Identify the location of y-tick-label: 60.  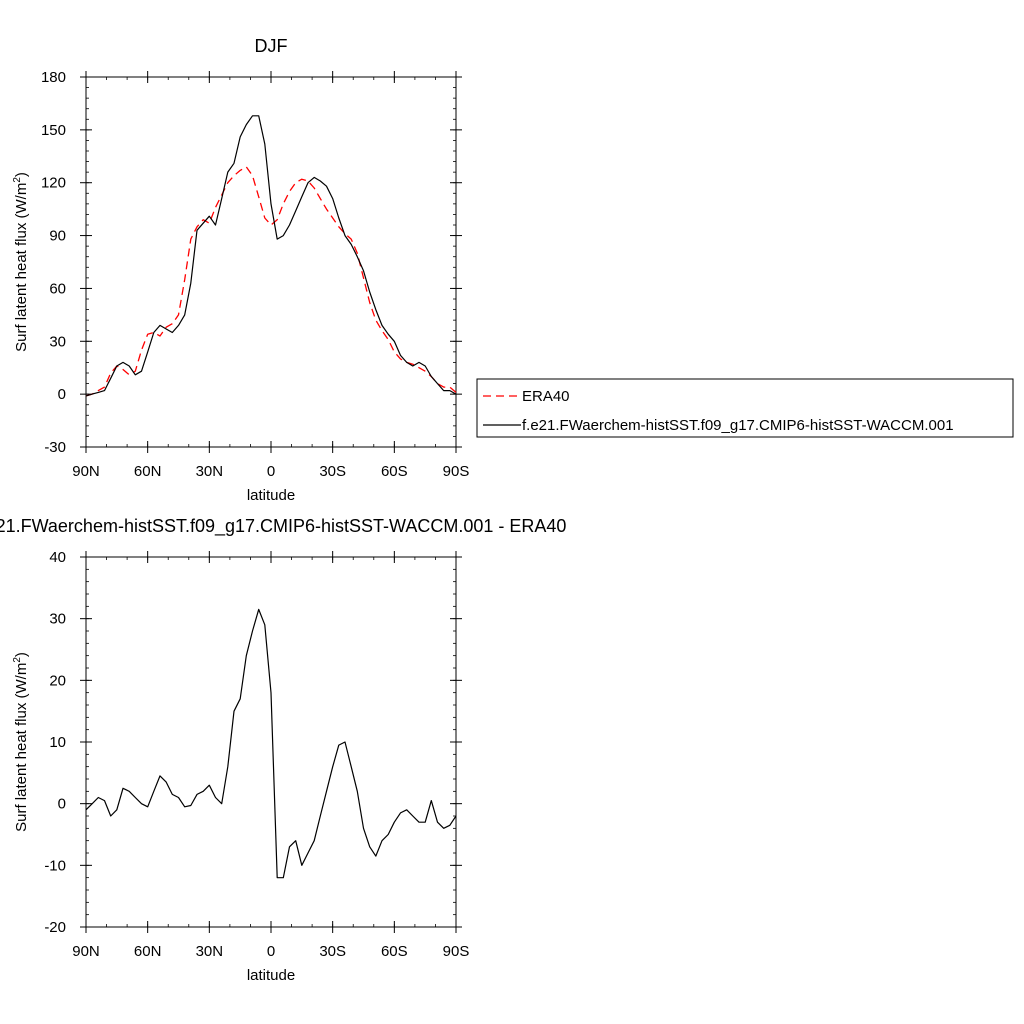
(57, 288).